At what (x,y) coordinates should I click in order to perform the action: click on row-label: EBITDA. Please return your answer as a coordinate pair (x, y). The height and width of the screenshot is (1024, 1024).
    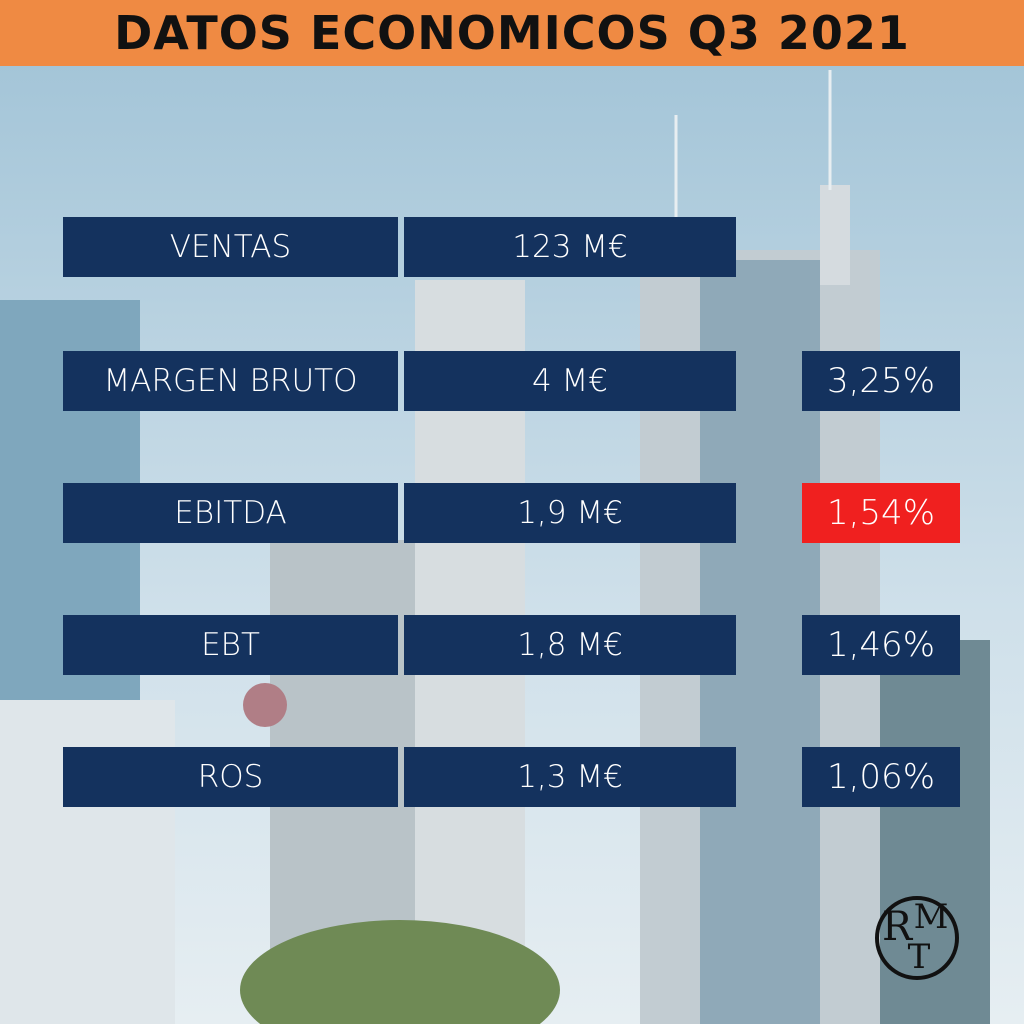
    Looking at the image, I should click on (230, 513).